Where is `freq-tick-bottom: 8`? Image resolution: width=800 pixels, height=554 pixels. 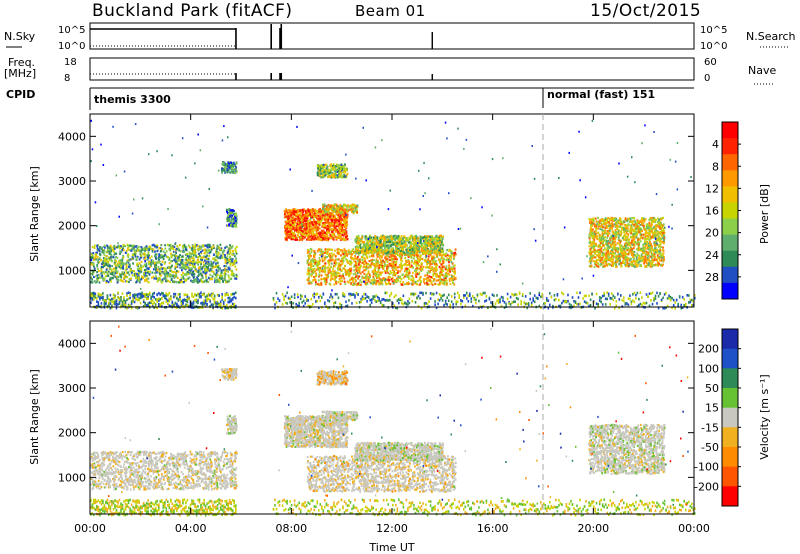
freq-tick-bottom: 8 is located at coordinates (67, 78).